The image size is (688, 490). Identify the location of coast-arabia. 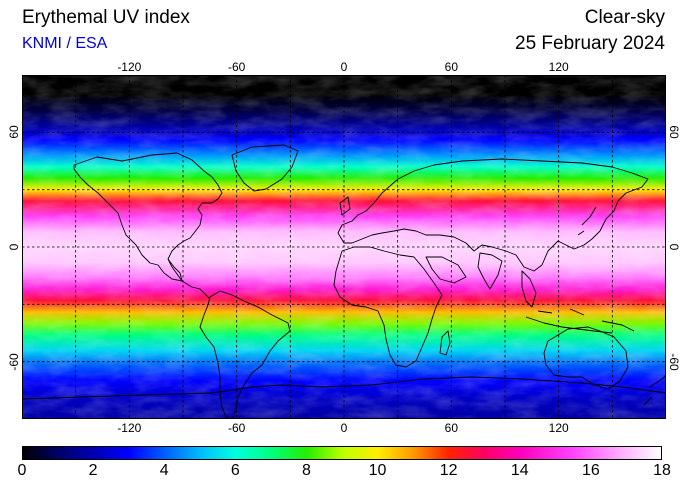
(446, 270).